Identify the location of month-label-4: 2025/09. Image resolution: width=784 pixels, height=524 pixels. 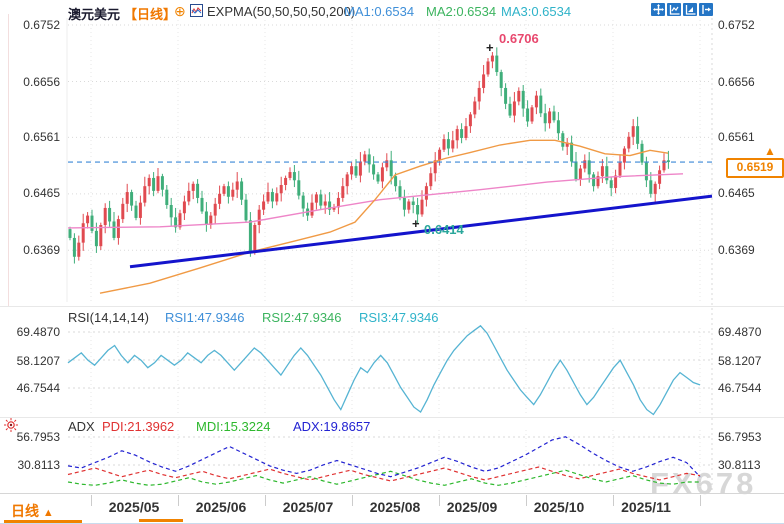
(472, 507).